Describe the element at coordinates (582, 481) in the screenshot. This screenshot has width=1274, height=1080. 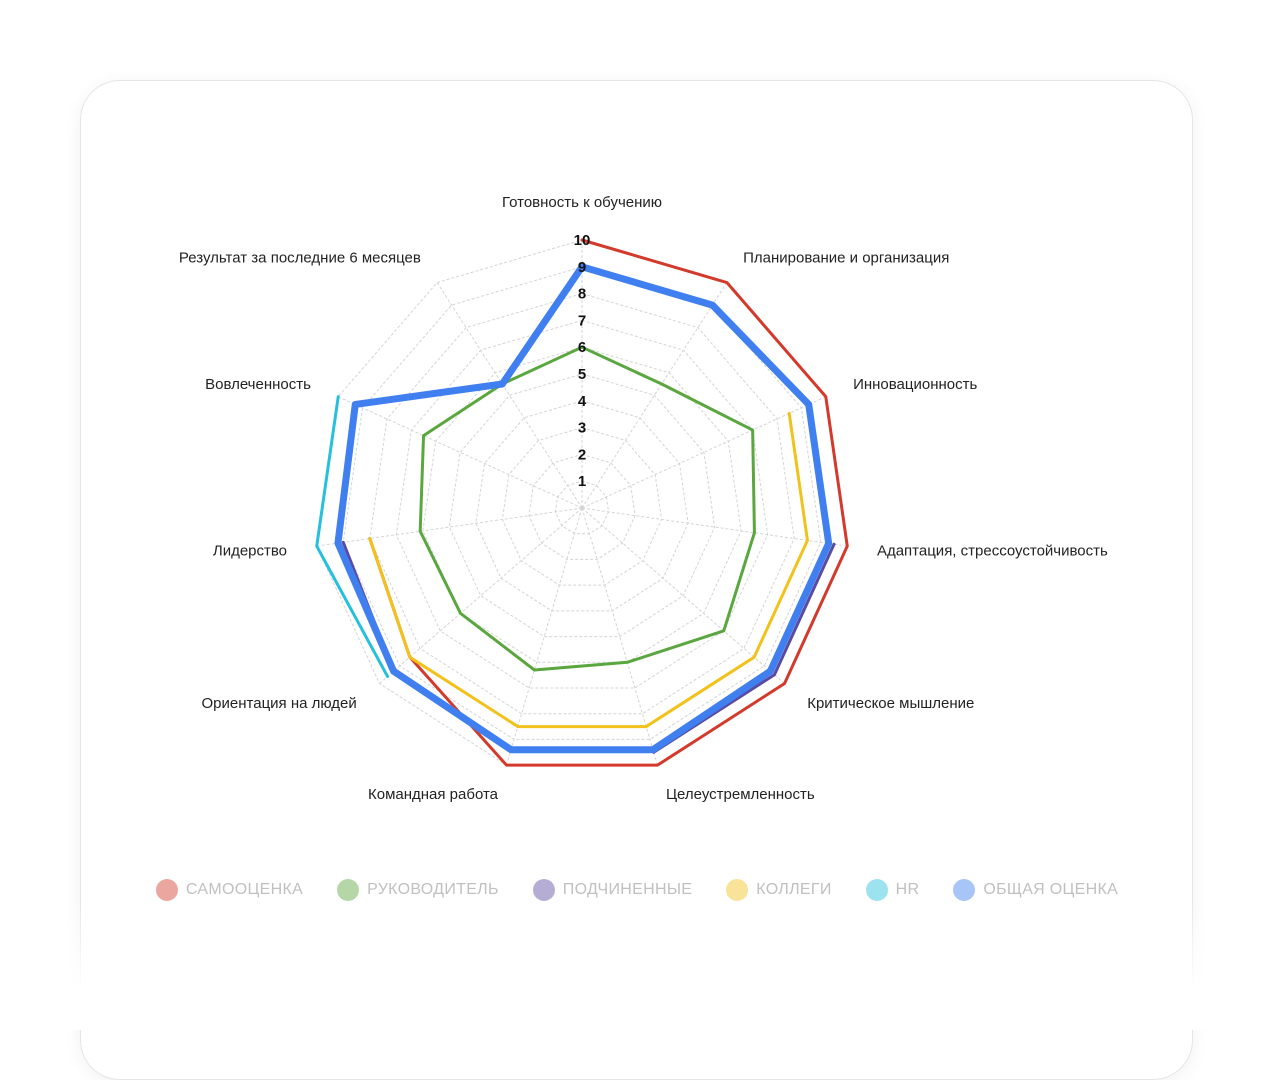
I see `tick-label: 1` at that location.